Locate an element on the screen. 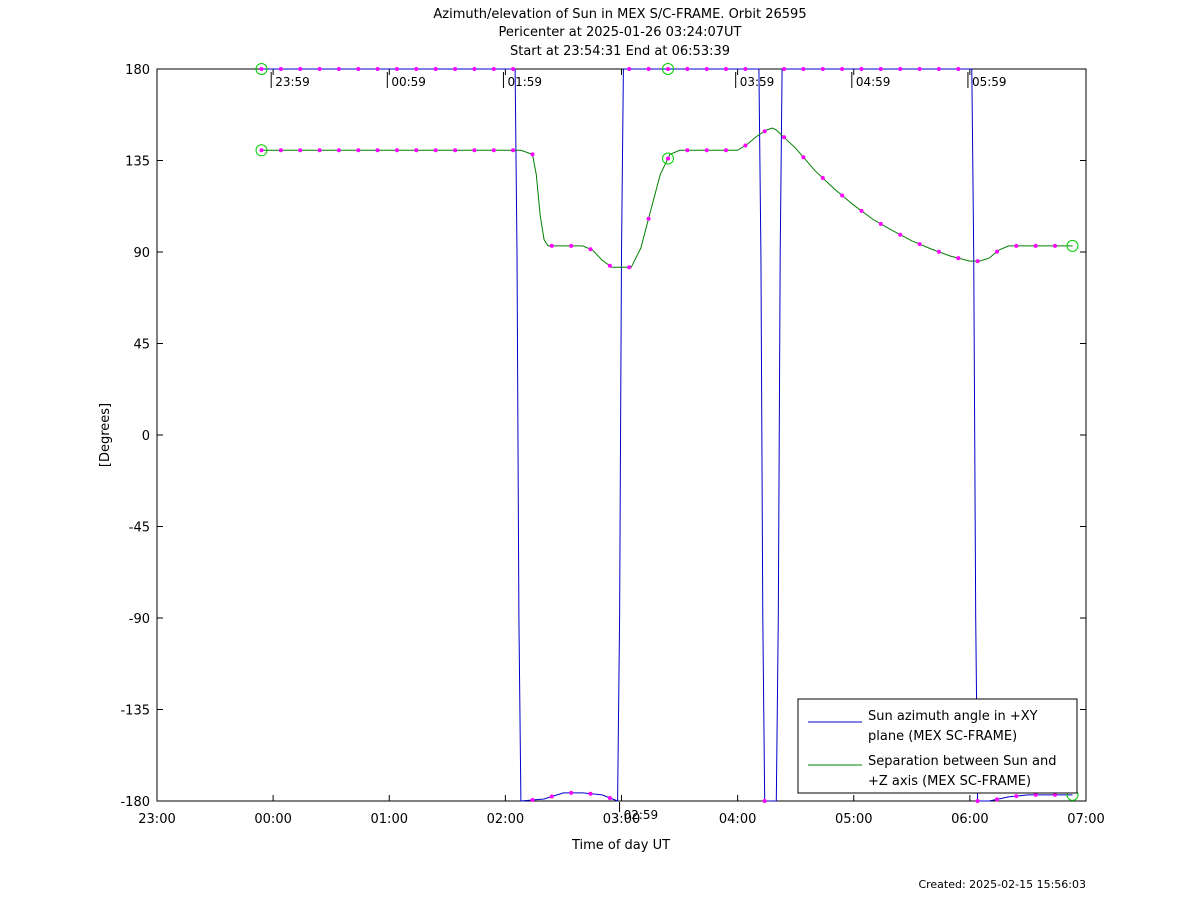  series-line-separation is located at coordinates (667, 197).